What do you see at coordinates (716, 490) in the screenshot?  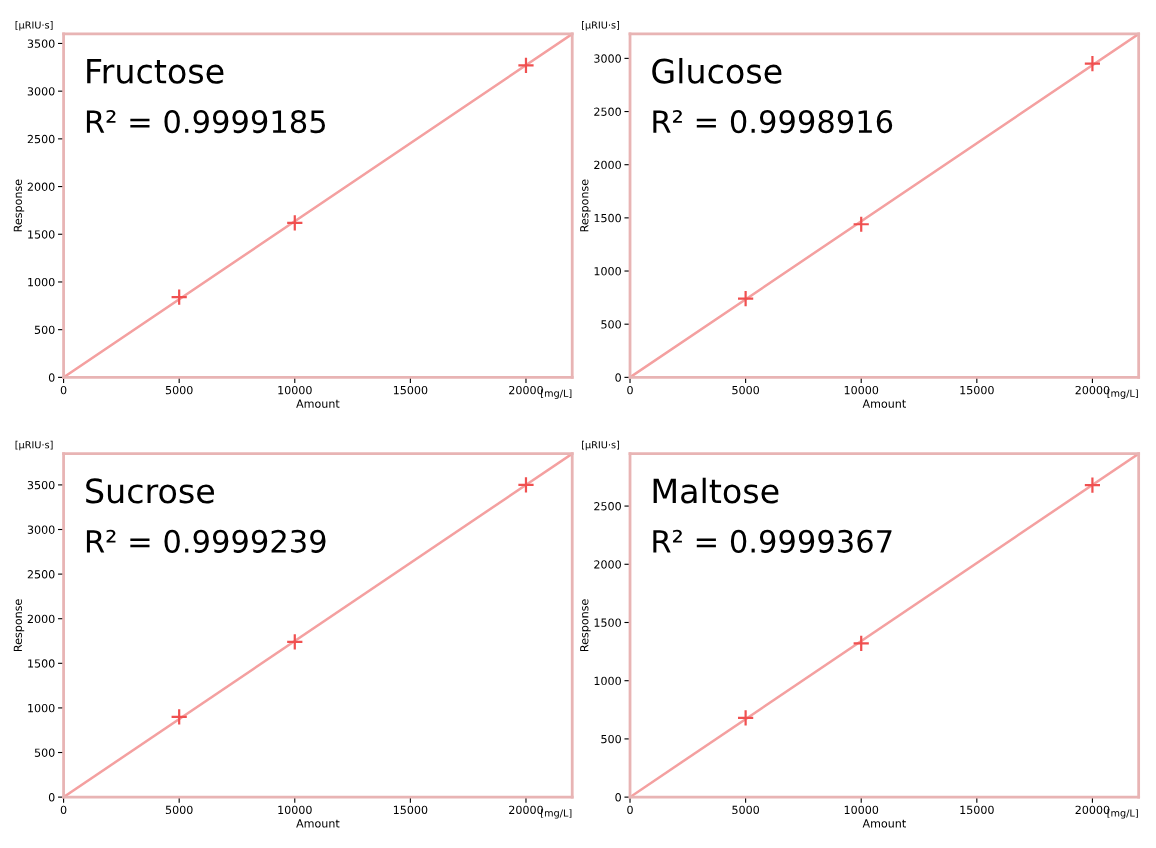 I see `text: Maltose` at bounding box center [716, 490].